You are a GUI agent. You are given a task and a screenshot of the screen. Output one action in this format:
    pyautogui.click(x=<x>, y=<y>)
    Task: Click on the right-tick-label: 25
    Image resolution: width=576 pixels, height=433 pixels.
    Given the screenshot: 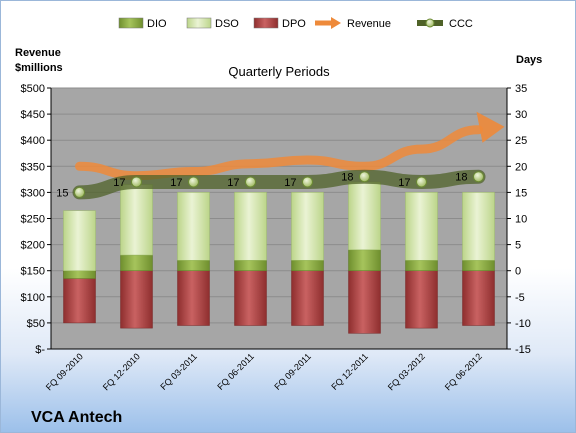 What is the action you would take?
    pyautogui.click(x=521, y=141)
    